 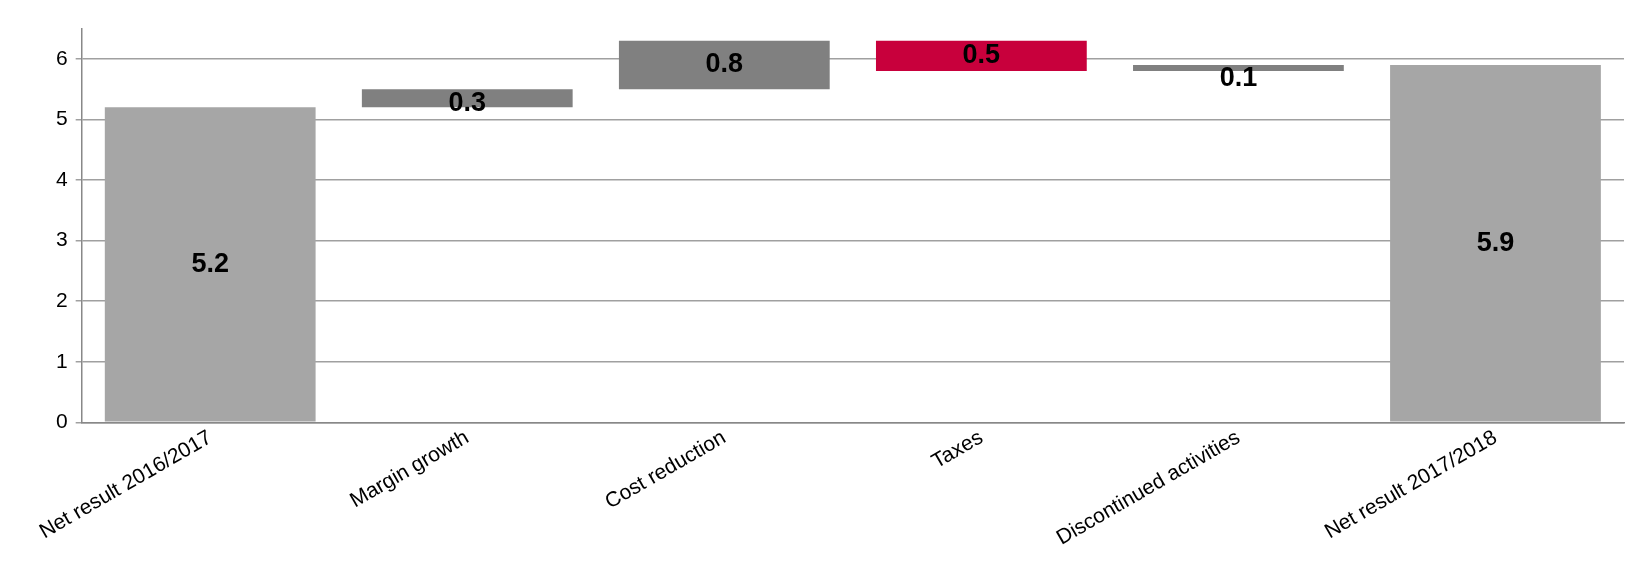 What do you see at coordinates (61, 299) in the screenshot?
I see `y-tick-label: 2` at bounding box center [61, 299].